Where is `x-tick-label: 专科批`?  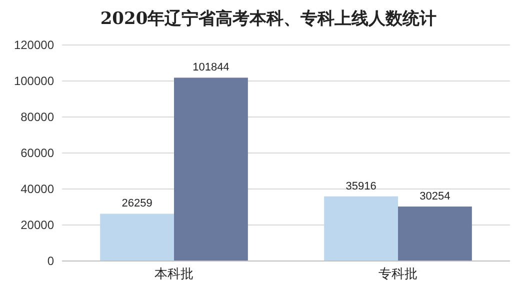
x-tick-label: 专科批 is located at coordinates (398, 273).